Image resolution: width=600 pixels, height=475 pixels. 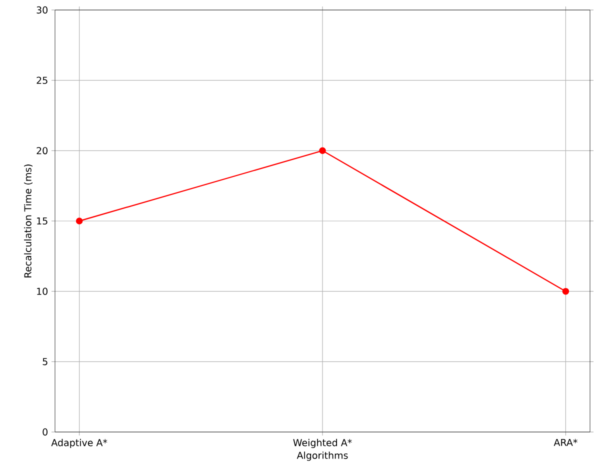 What do you see at coordinates (566, 442) in the screenshot?
I see `x-tick-label: ARA*` at bounding box center [566, 442].